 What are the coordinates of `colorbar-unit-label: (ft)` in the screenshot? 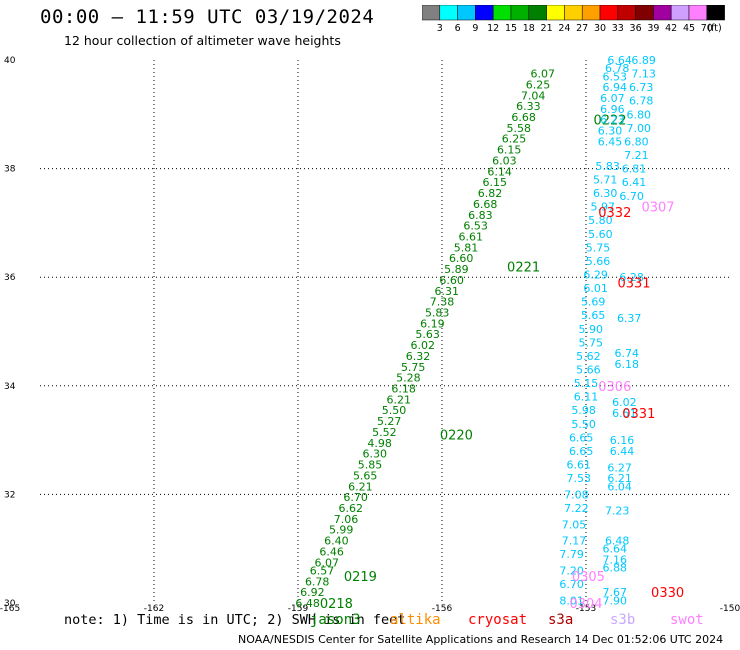 It's located at (714, 28).